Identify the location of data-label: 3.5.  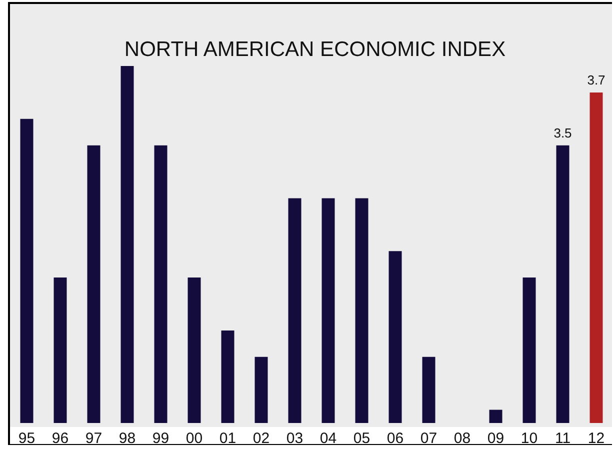
(563, 132).